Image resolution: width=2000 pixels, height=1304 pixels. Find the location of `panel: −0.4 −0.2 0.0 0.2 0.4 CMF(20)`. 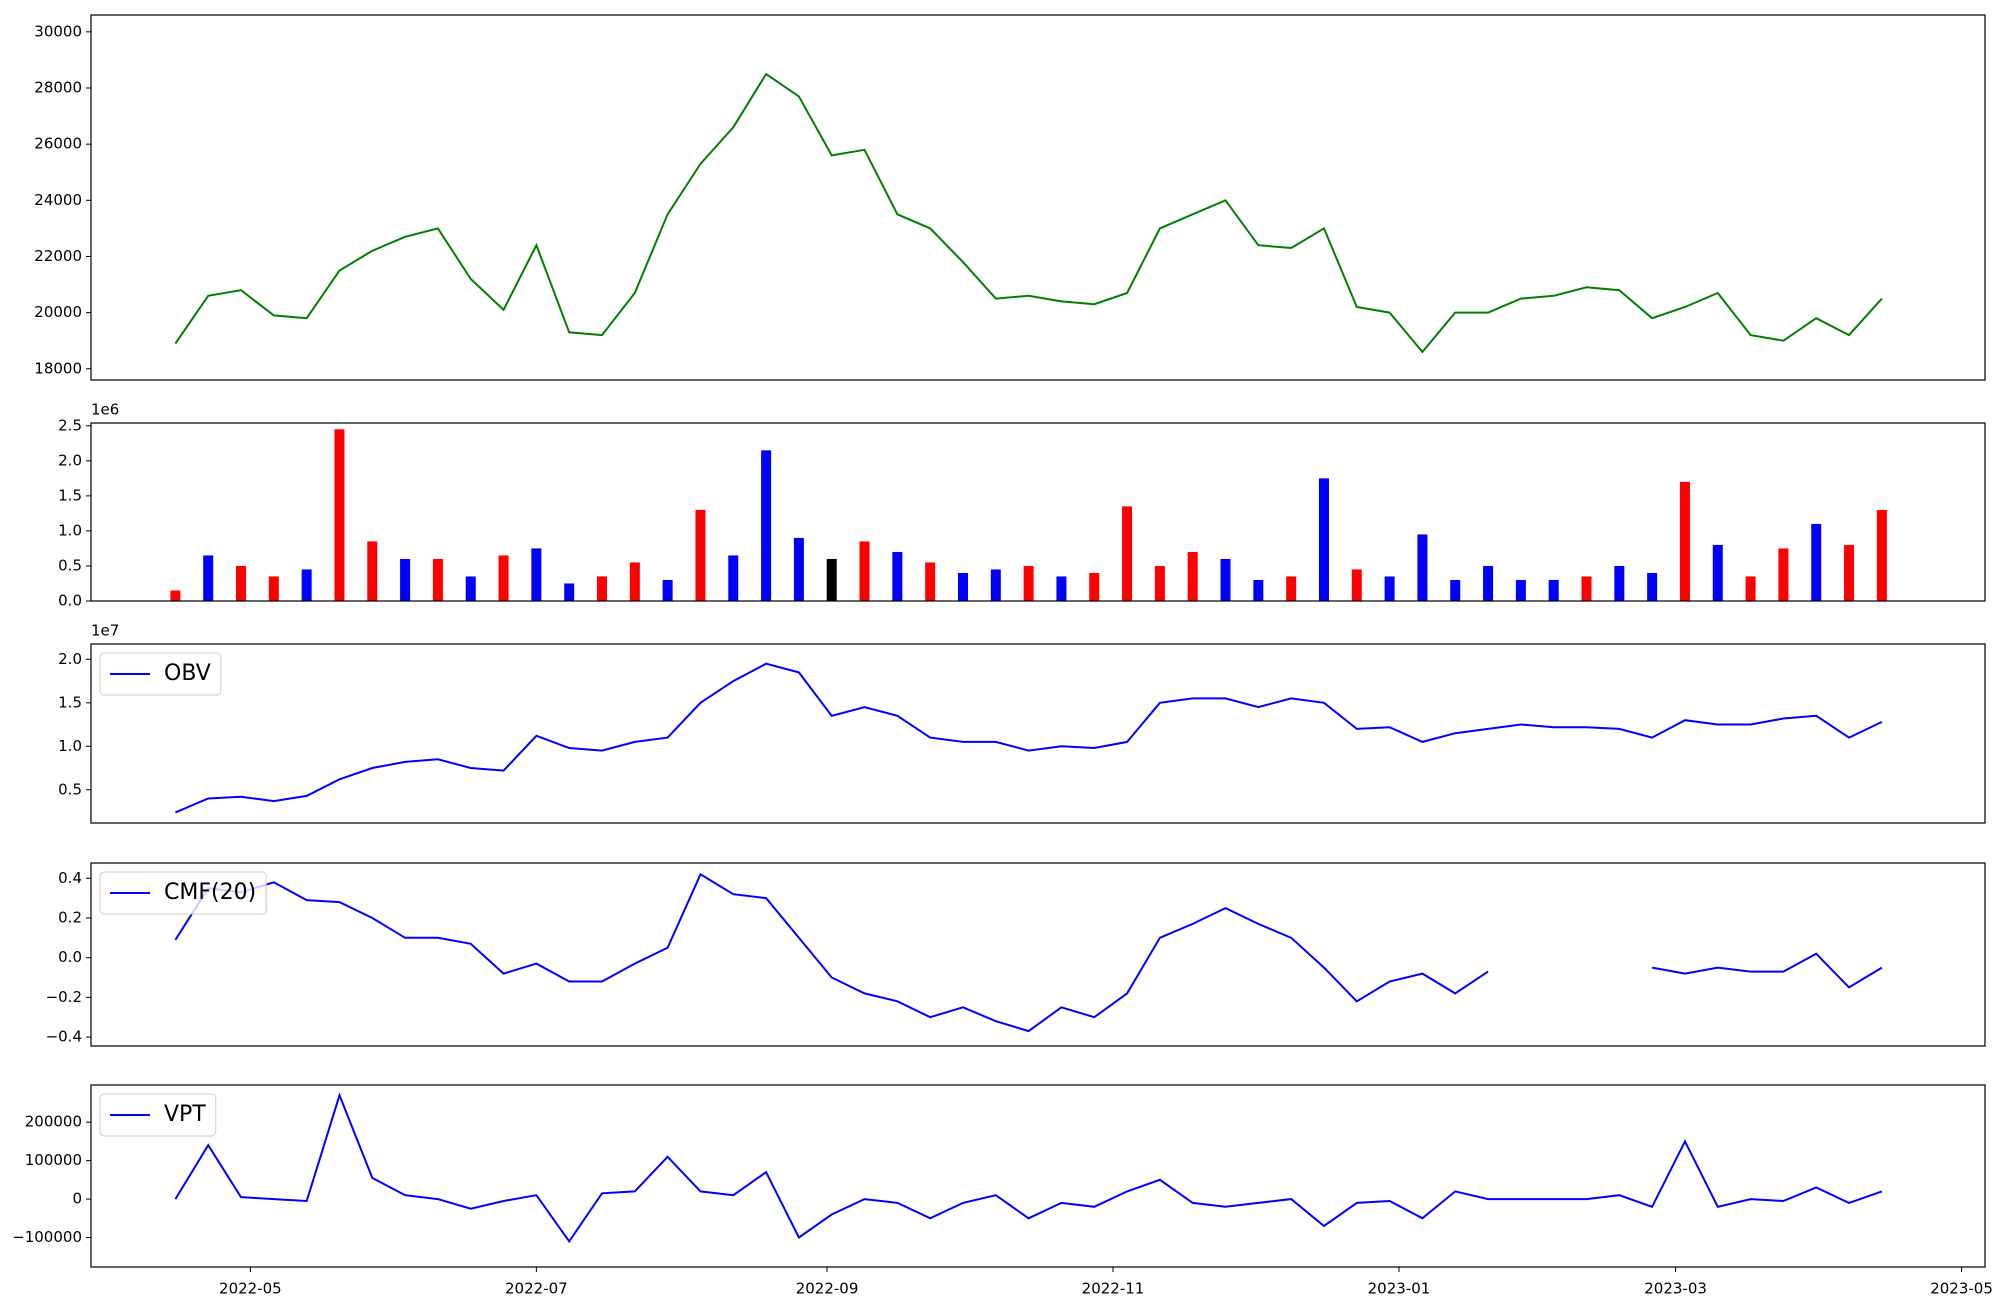

panel: −0.4 −0.2 0.0 0.2 0.4 CMF(20) is located at coordinates (1016, 954).